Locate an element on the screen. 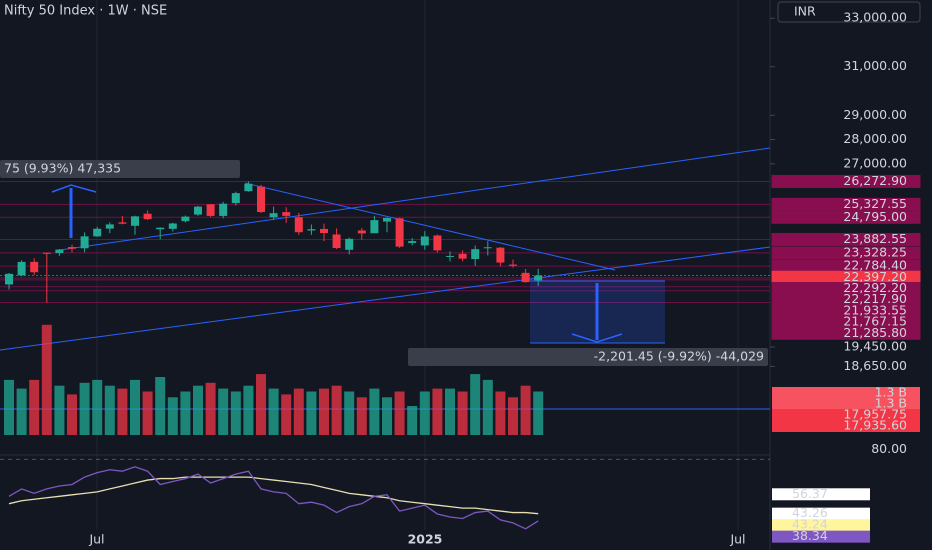 The width and height of the screenshot is (932, 550). price-label: 22,217.90 is located at coordinates (875, 298).